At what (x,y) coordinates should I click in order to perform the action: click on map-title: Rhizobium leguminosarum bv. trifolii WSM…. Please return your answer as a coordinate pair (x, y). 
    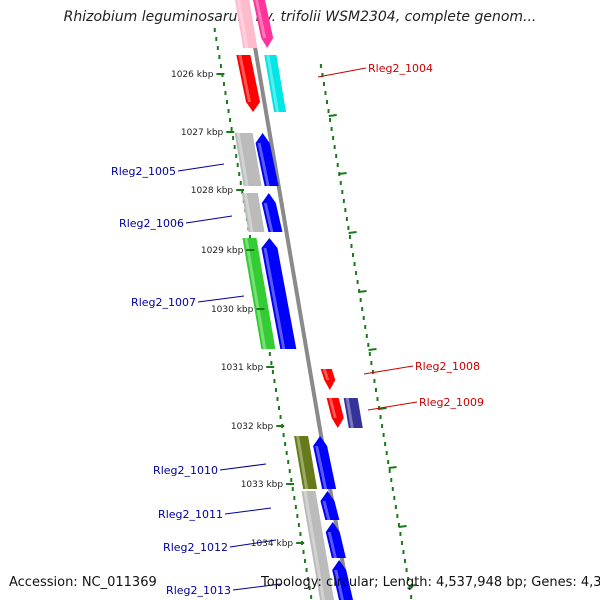
    Looking at the image, I should click on (300, 17).